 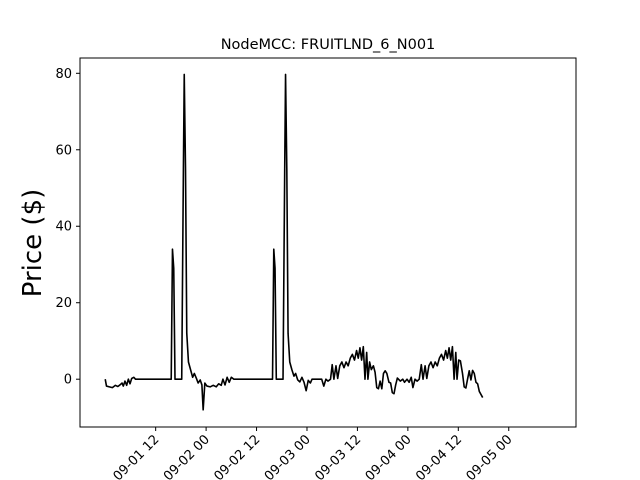 What do you see at coordinates (63, 74) in the screenshot?
I see `y-tick-label: 80` at bounding box center [63, 74].